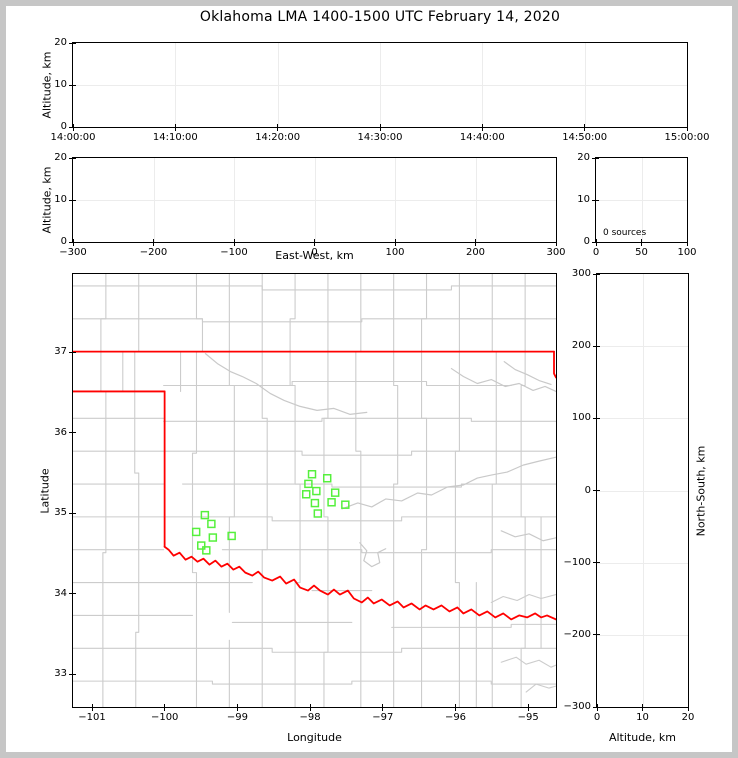  I want to click on east-west-xlabel: East-West, km, so click(314, 255).